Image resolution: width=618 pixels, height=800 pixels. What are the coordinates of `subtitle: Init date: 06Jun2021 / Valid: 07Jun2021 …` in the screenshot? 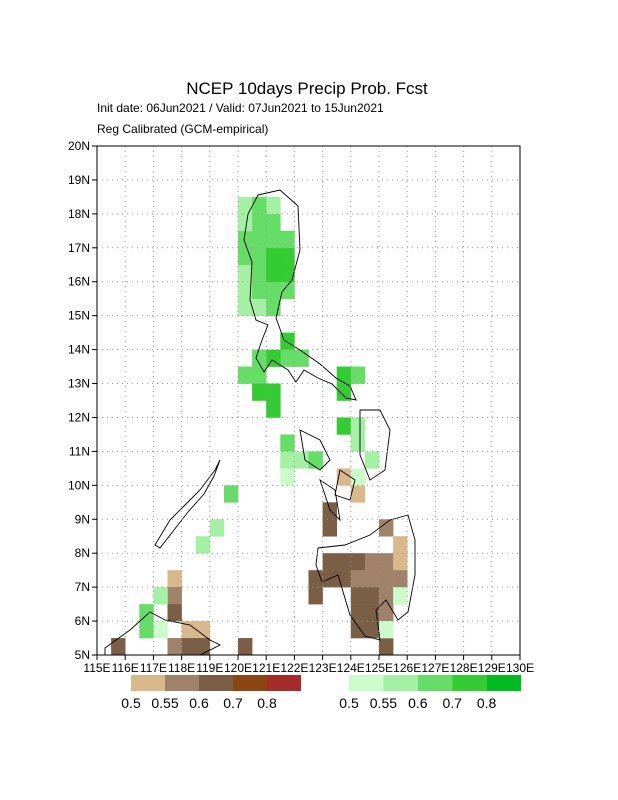 It's located at (240, 108).